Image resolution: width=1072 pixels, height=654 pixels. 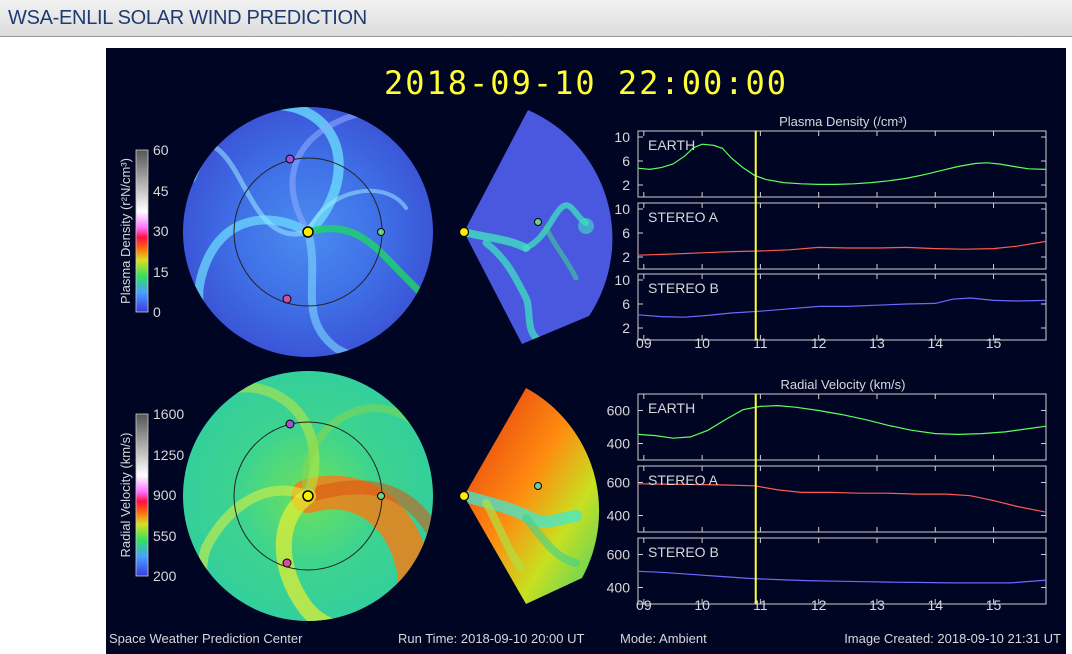 I want to click on velocity-ecliptic-disk, so click(x=308, y=496).